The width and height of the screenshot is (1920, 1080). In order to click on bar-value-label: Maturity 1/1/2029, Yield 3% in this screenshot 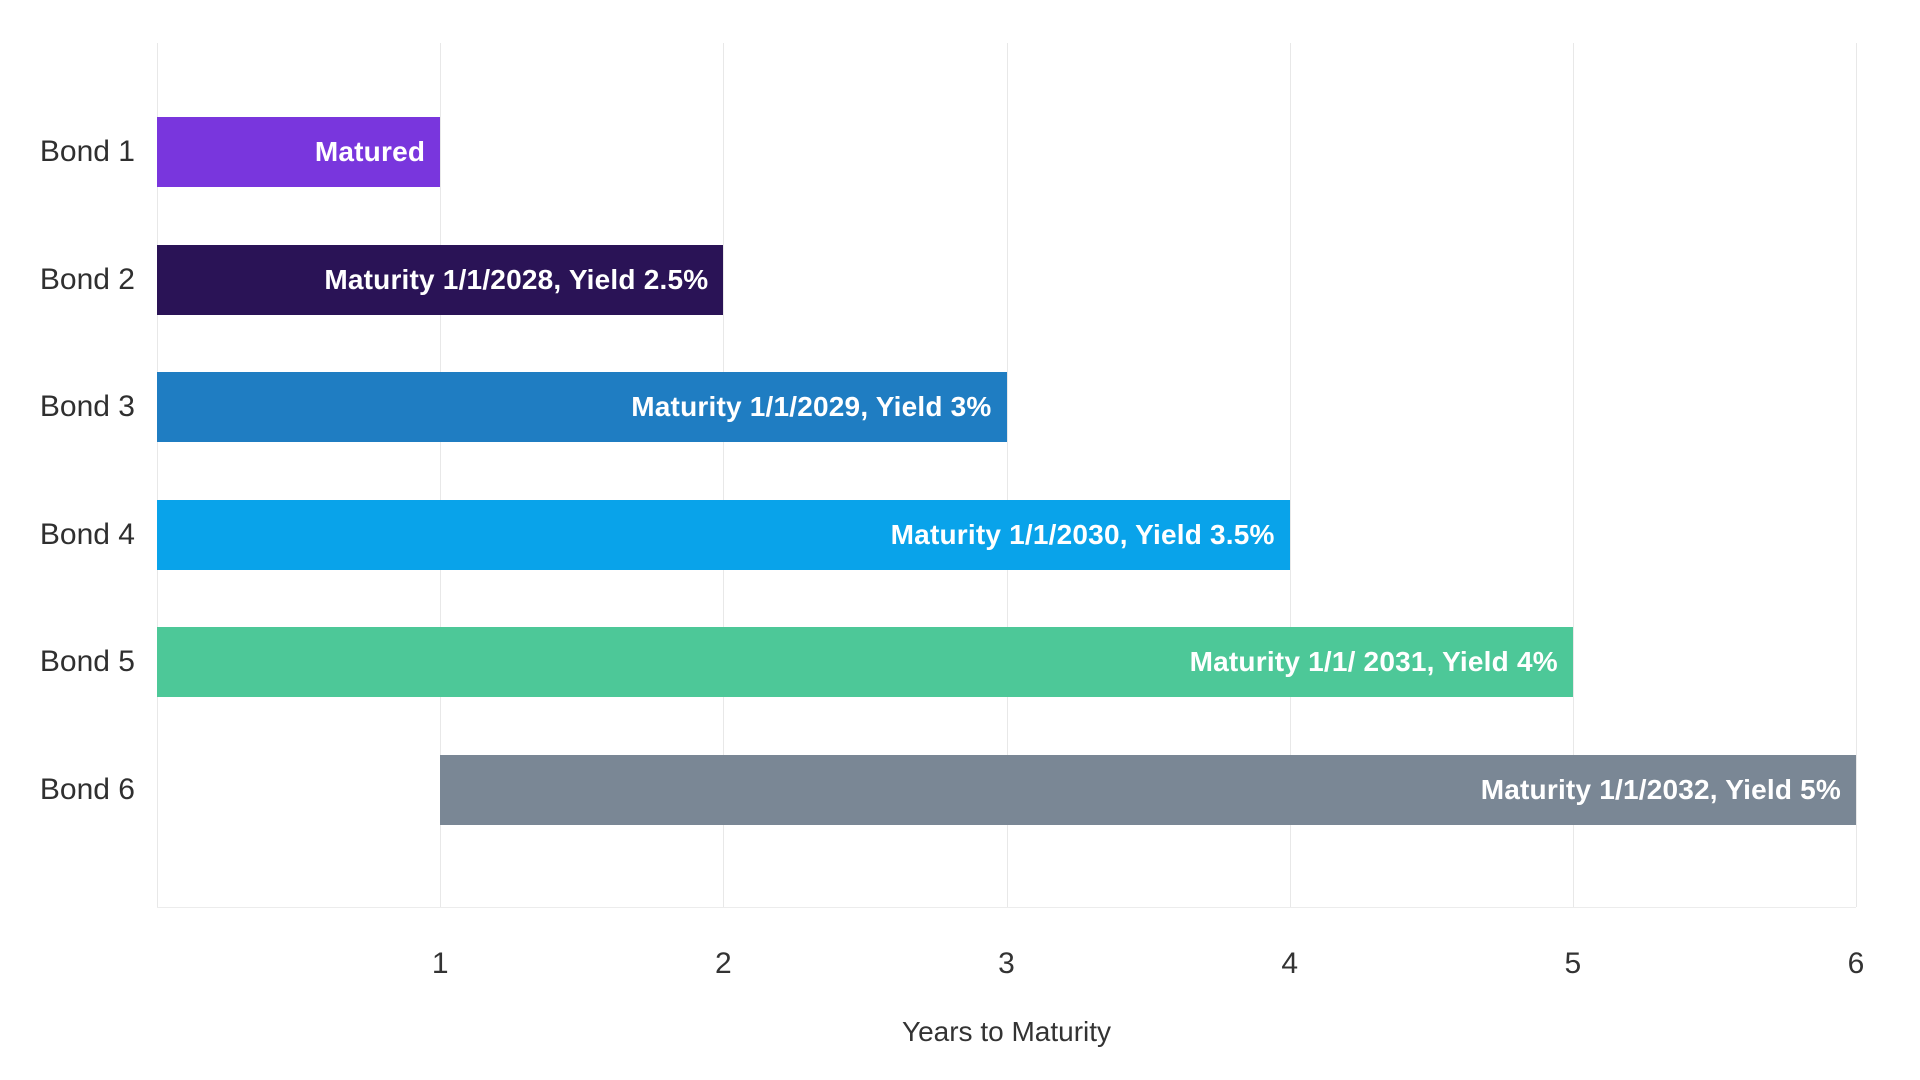, I will do `click(811, 406)`.